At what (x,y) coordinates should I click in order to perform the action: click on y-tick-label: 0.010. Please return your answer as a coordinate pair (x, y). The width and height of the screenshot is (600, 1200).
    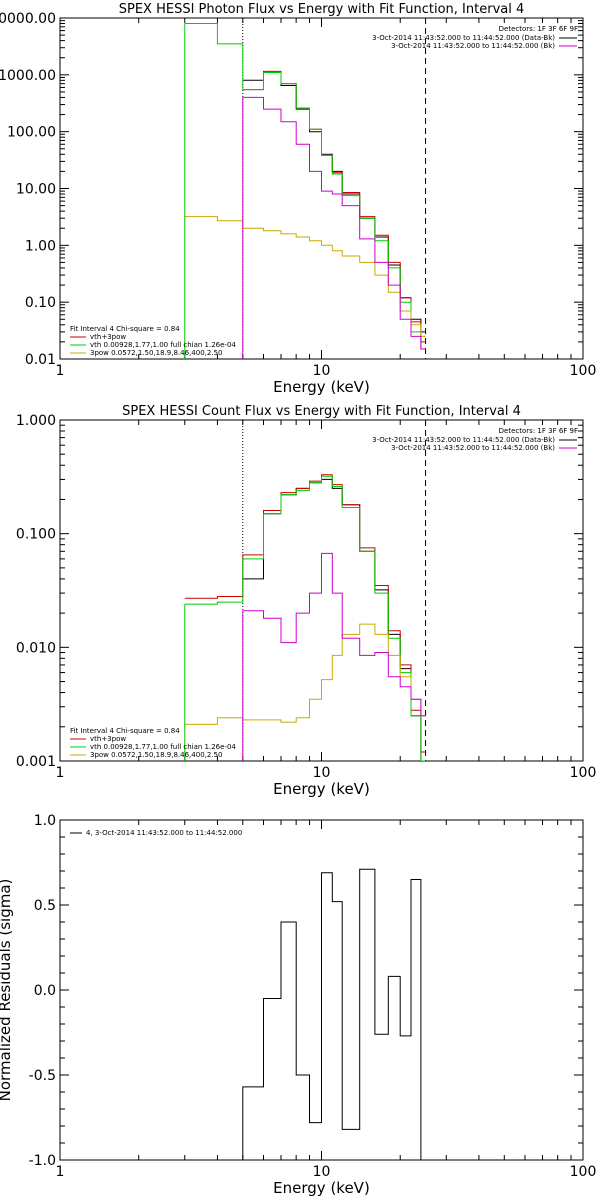
    Looking at the image, I should click on (36, 648).